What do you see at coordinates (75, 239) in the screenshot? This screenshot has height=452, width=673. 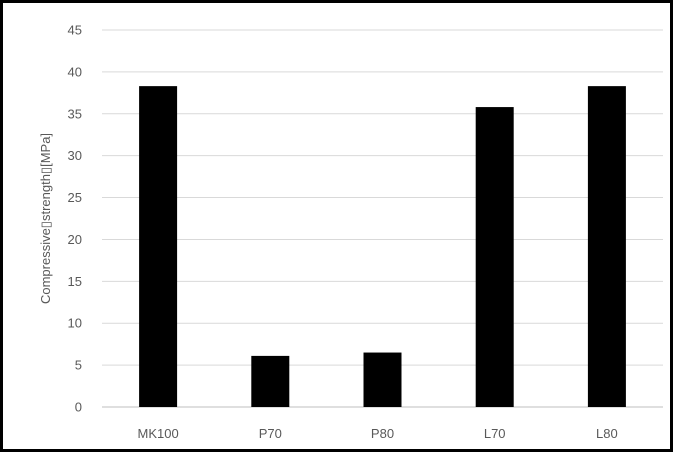 I see `y-tick-label: 20` at bounding box center [75, 239].